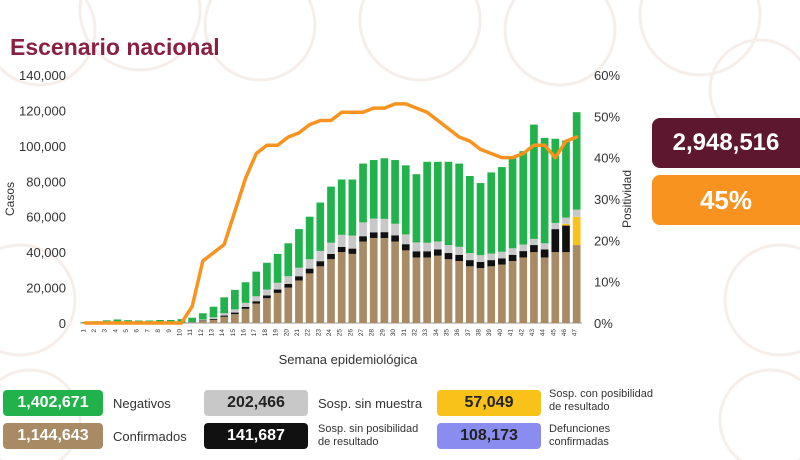  I want to click on x-tick-label: 8, so click(158, 331).